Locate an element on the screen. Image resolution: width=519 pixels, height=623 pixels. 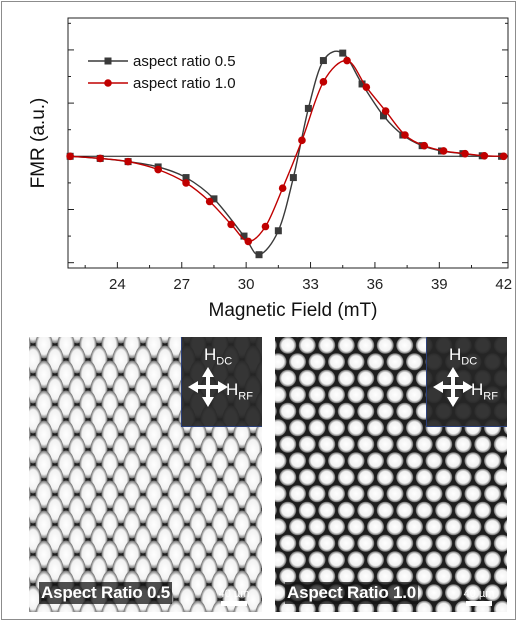
panel-label: Aspect Ratio 1.0 is located at coordinates (352, 593).